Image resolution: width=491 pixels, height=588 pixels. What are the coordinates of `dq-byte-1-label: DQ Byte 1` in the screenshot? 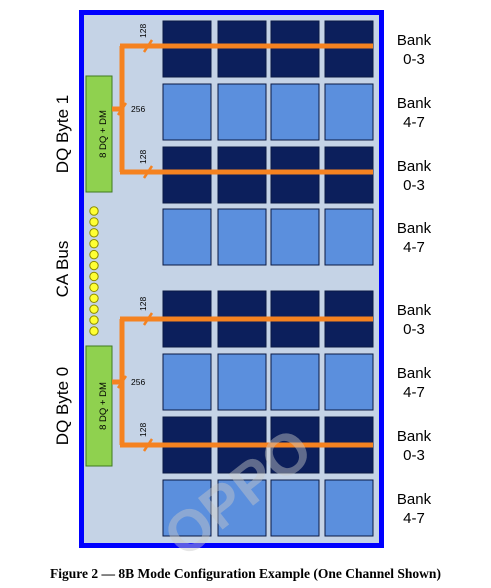 It's located at (62, 134).